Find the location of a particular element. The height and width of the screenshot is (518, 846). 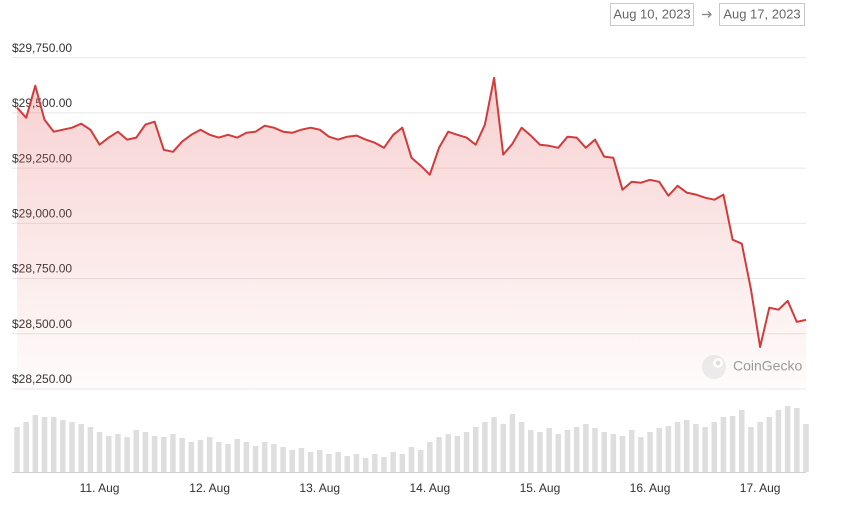

date-to-box is located at coordinates (762, 14).